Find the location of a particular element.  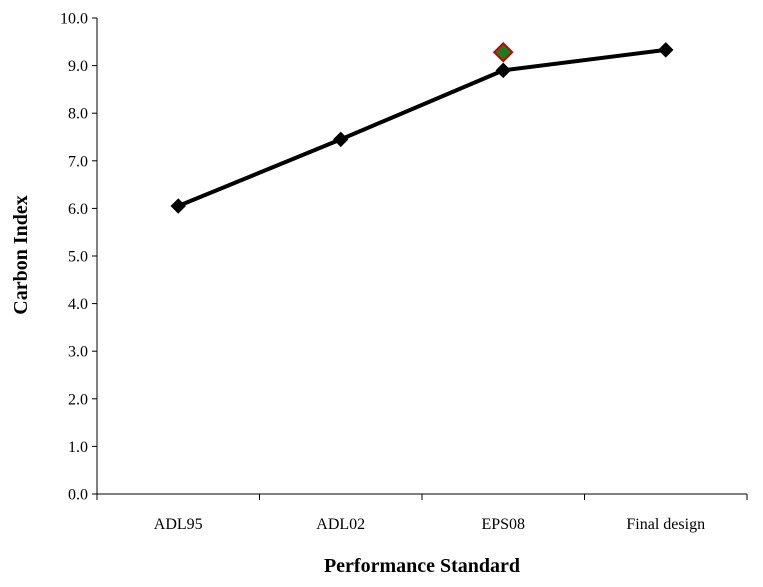

x-tick-label: EPS08 is located at coordinates (503, 524).